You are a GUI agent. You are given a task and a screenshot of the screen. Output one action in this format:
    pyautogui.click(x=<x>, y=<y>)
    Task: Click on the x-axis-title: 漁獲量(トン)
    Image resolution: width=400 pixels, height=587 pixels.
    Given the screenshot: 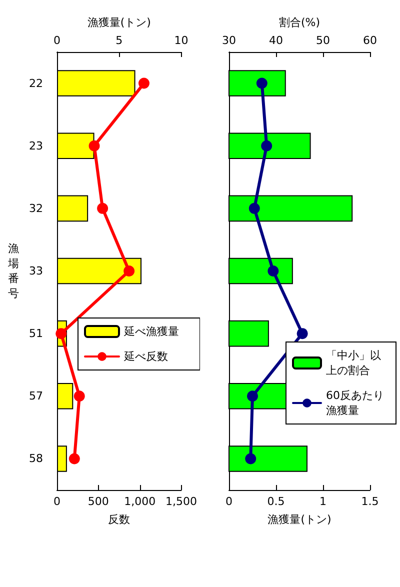 What is the action you would take?
    pyautogui.click(x=300, y=519)
    